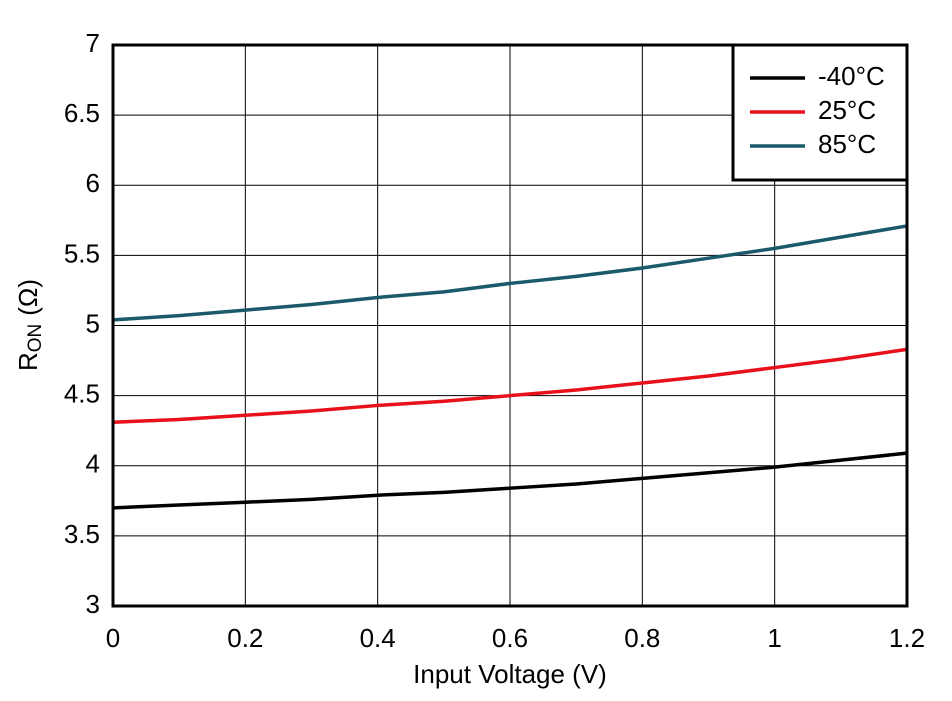 The height and width of the screenshot is (701, 952). Describe the element at coordinates (378, 638) in the screenshot. I see `x-tick-label: 0.4` at that location.